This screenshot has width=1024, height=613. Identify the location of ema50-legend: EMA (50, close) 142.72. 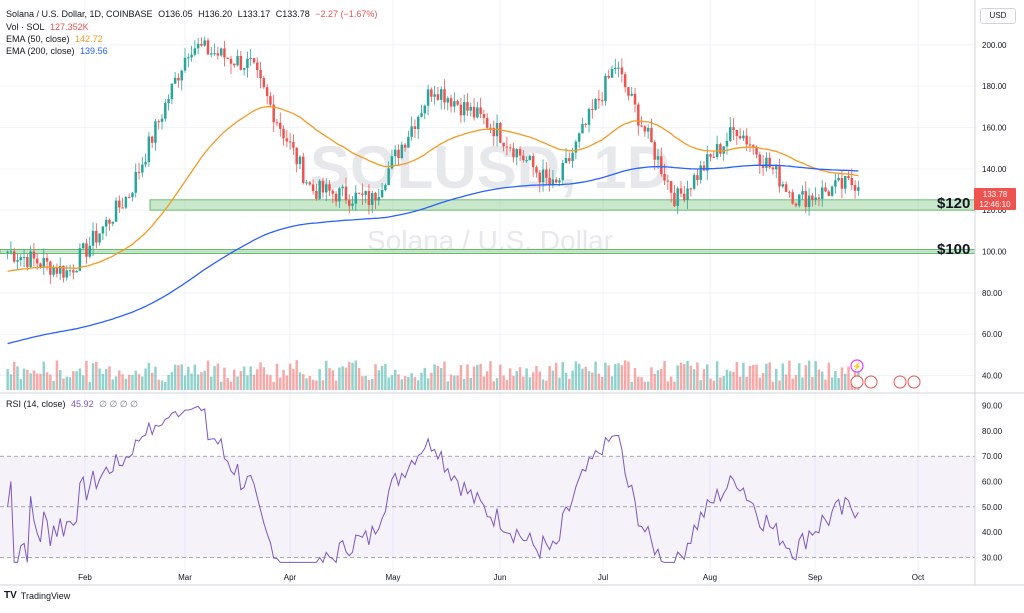
(56, 39).